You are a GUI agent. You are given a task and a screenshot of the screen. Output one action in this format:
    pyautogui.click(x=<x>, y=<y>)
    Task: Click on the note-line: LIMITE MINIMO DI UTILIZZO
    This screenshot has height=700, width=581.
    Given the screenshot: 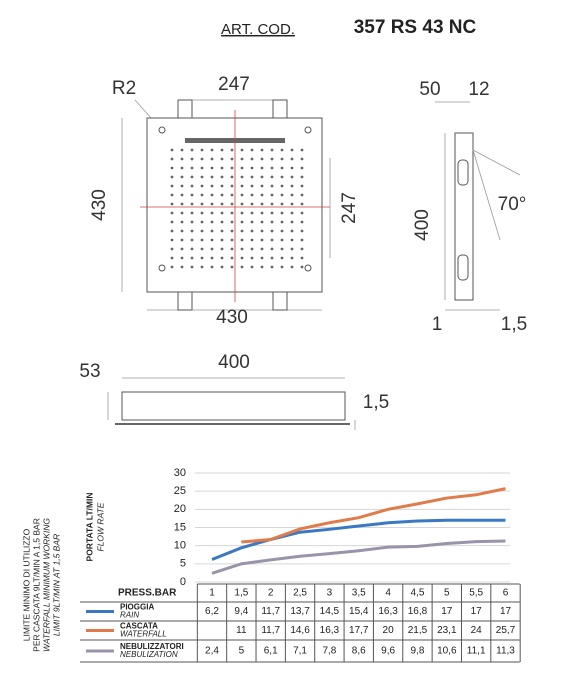 What is the action you would take?
    pyautogui.click(x=26, y=584)
    